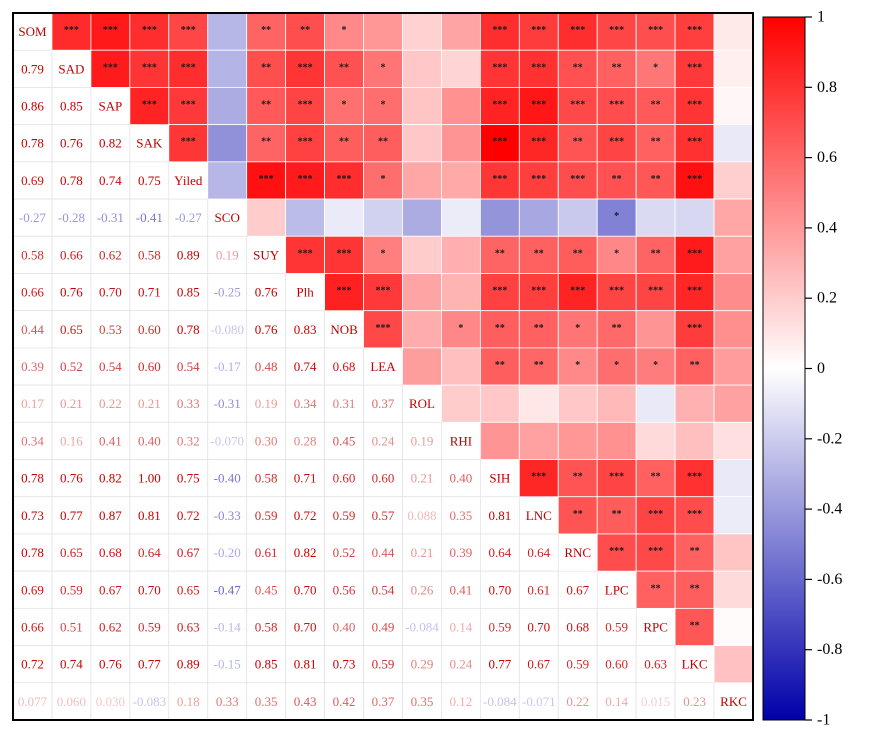 This screenshot has width=886, height=739. What do you see at coordinates (227, 664) in the screenshot?
I see `correlation-value: -0.15` at bounding box center [227, 664].